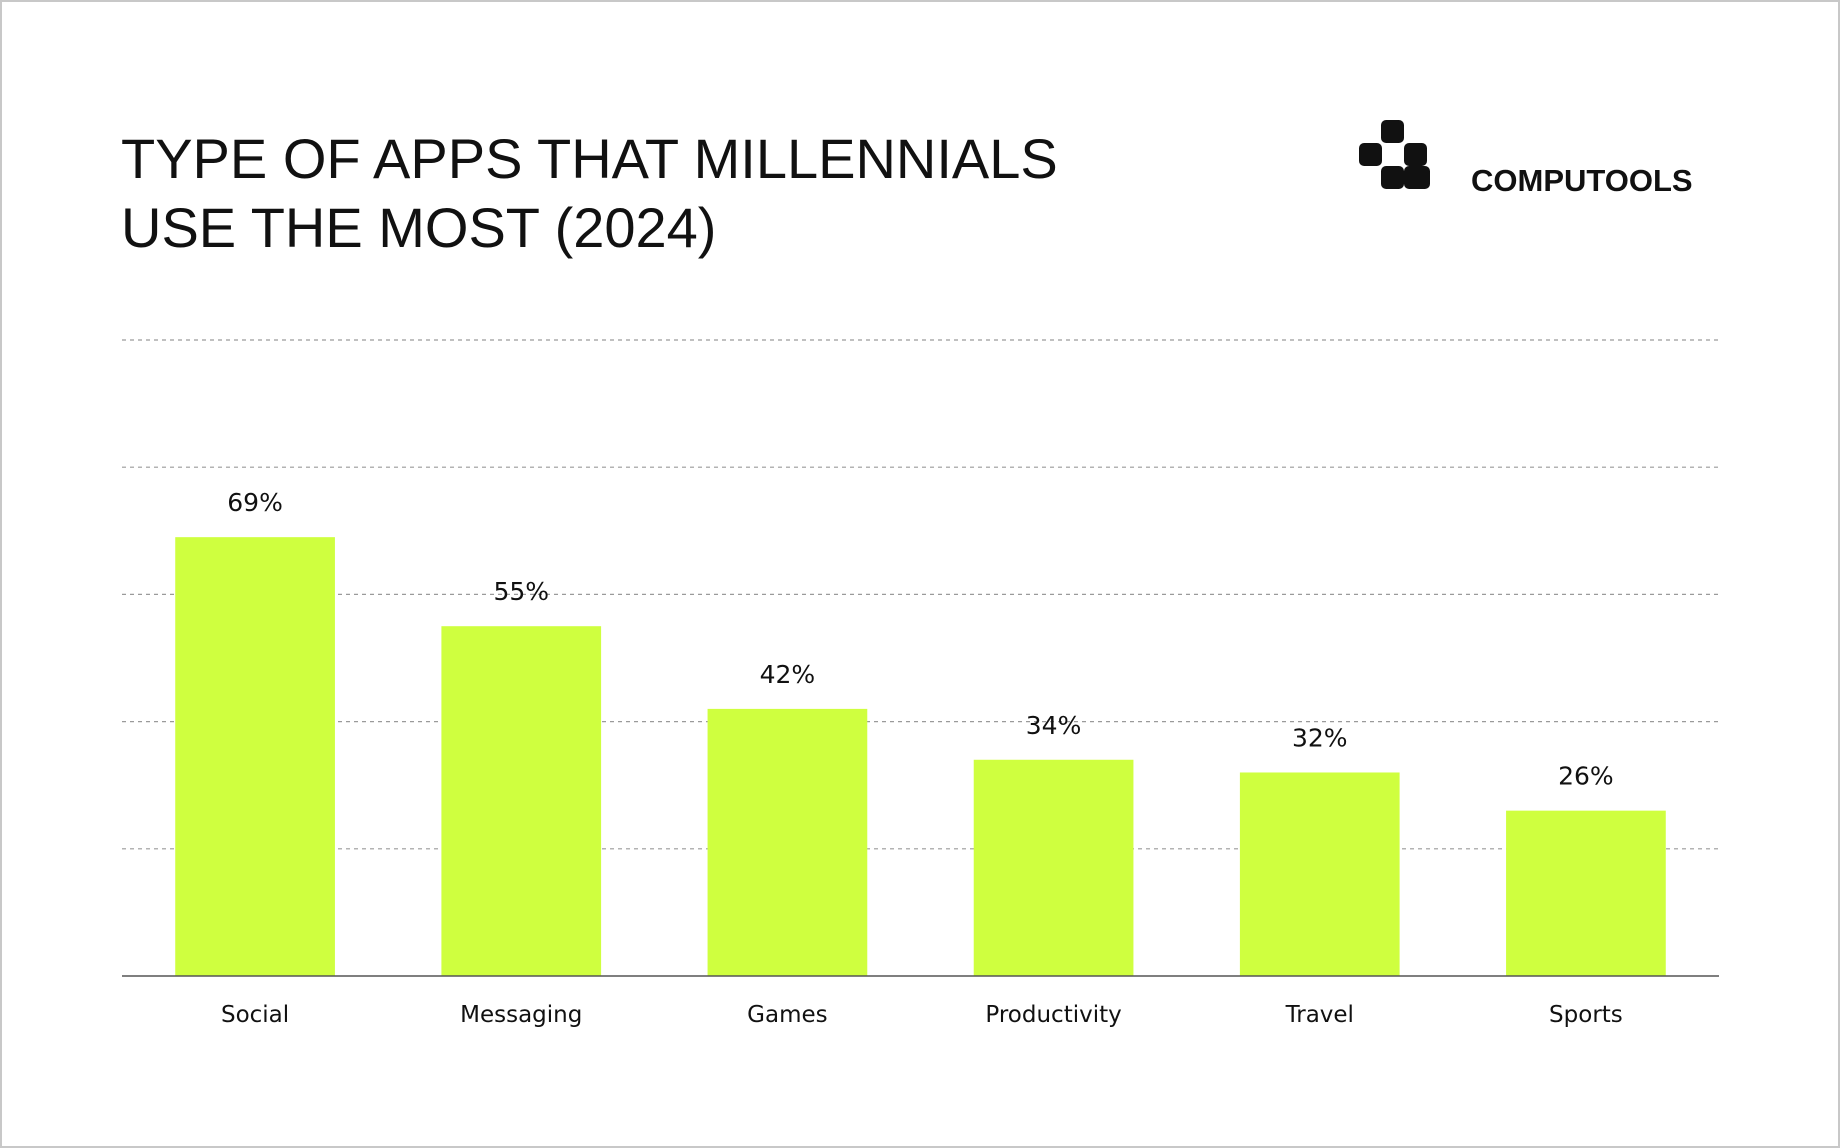 The image size is (1840, 1148). I want to click on x-tick-label: Social, so click(255, 1015).